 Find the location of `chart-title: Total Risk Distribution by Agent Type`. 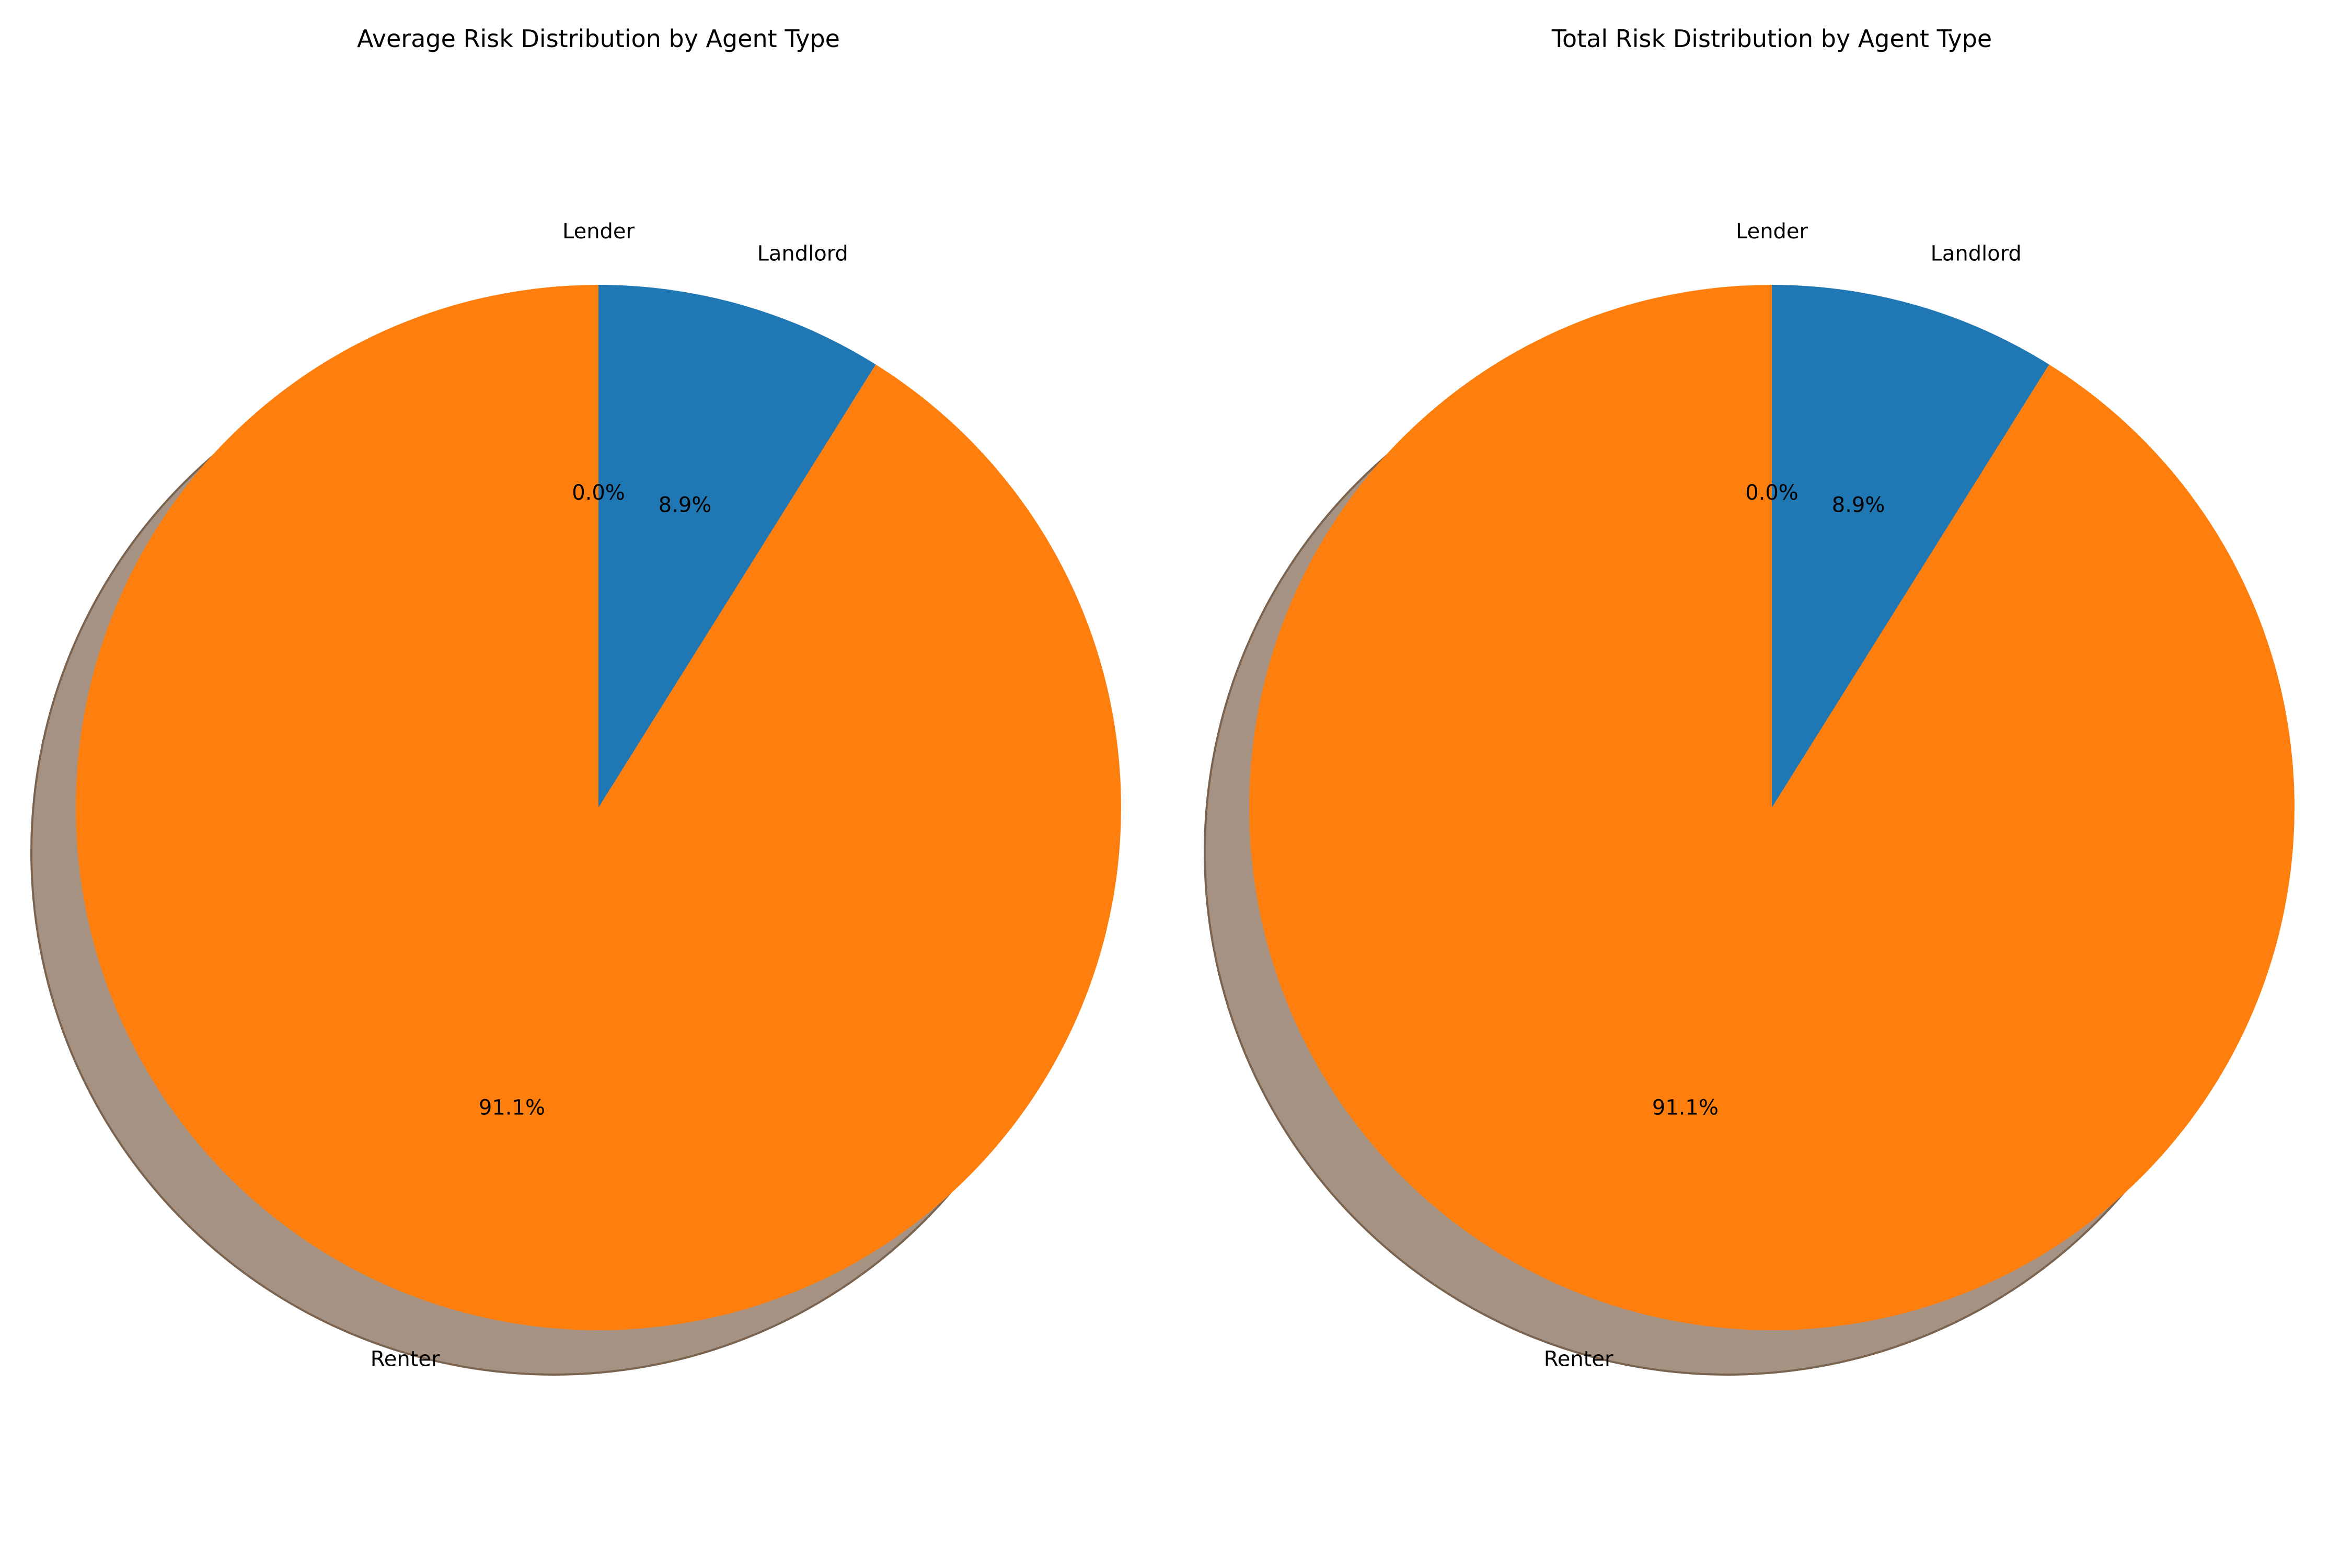

chart-title: Total Risk Distribution by Agent Type is located at coordinates (1771, 39).